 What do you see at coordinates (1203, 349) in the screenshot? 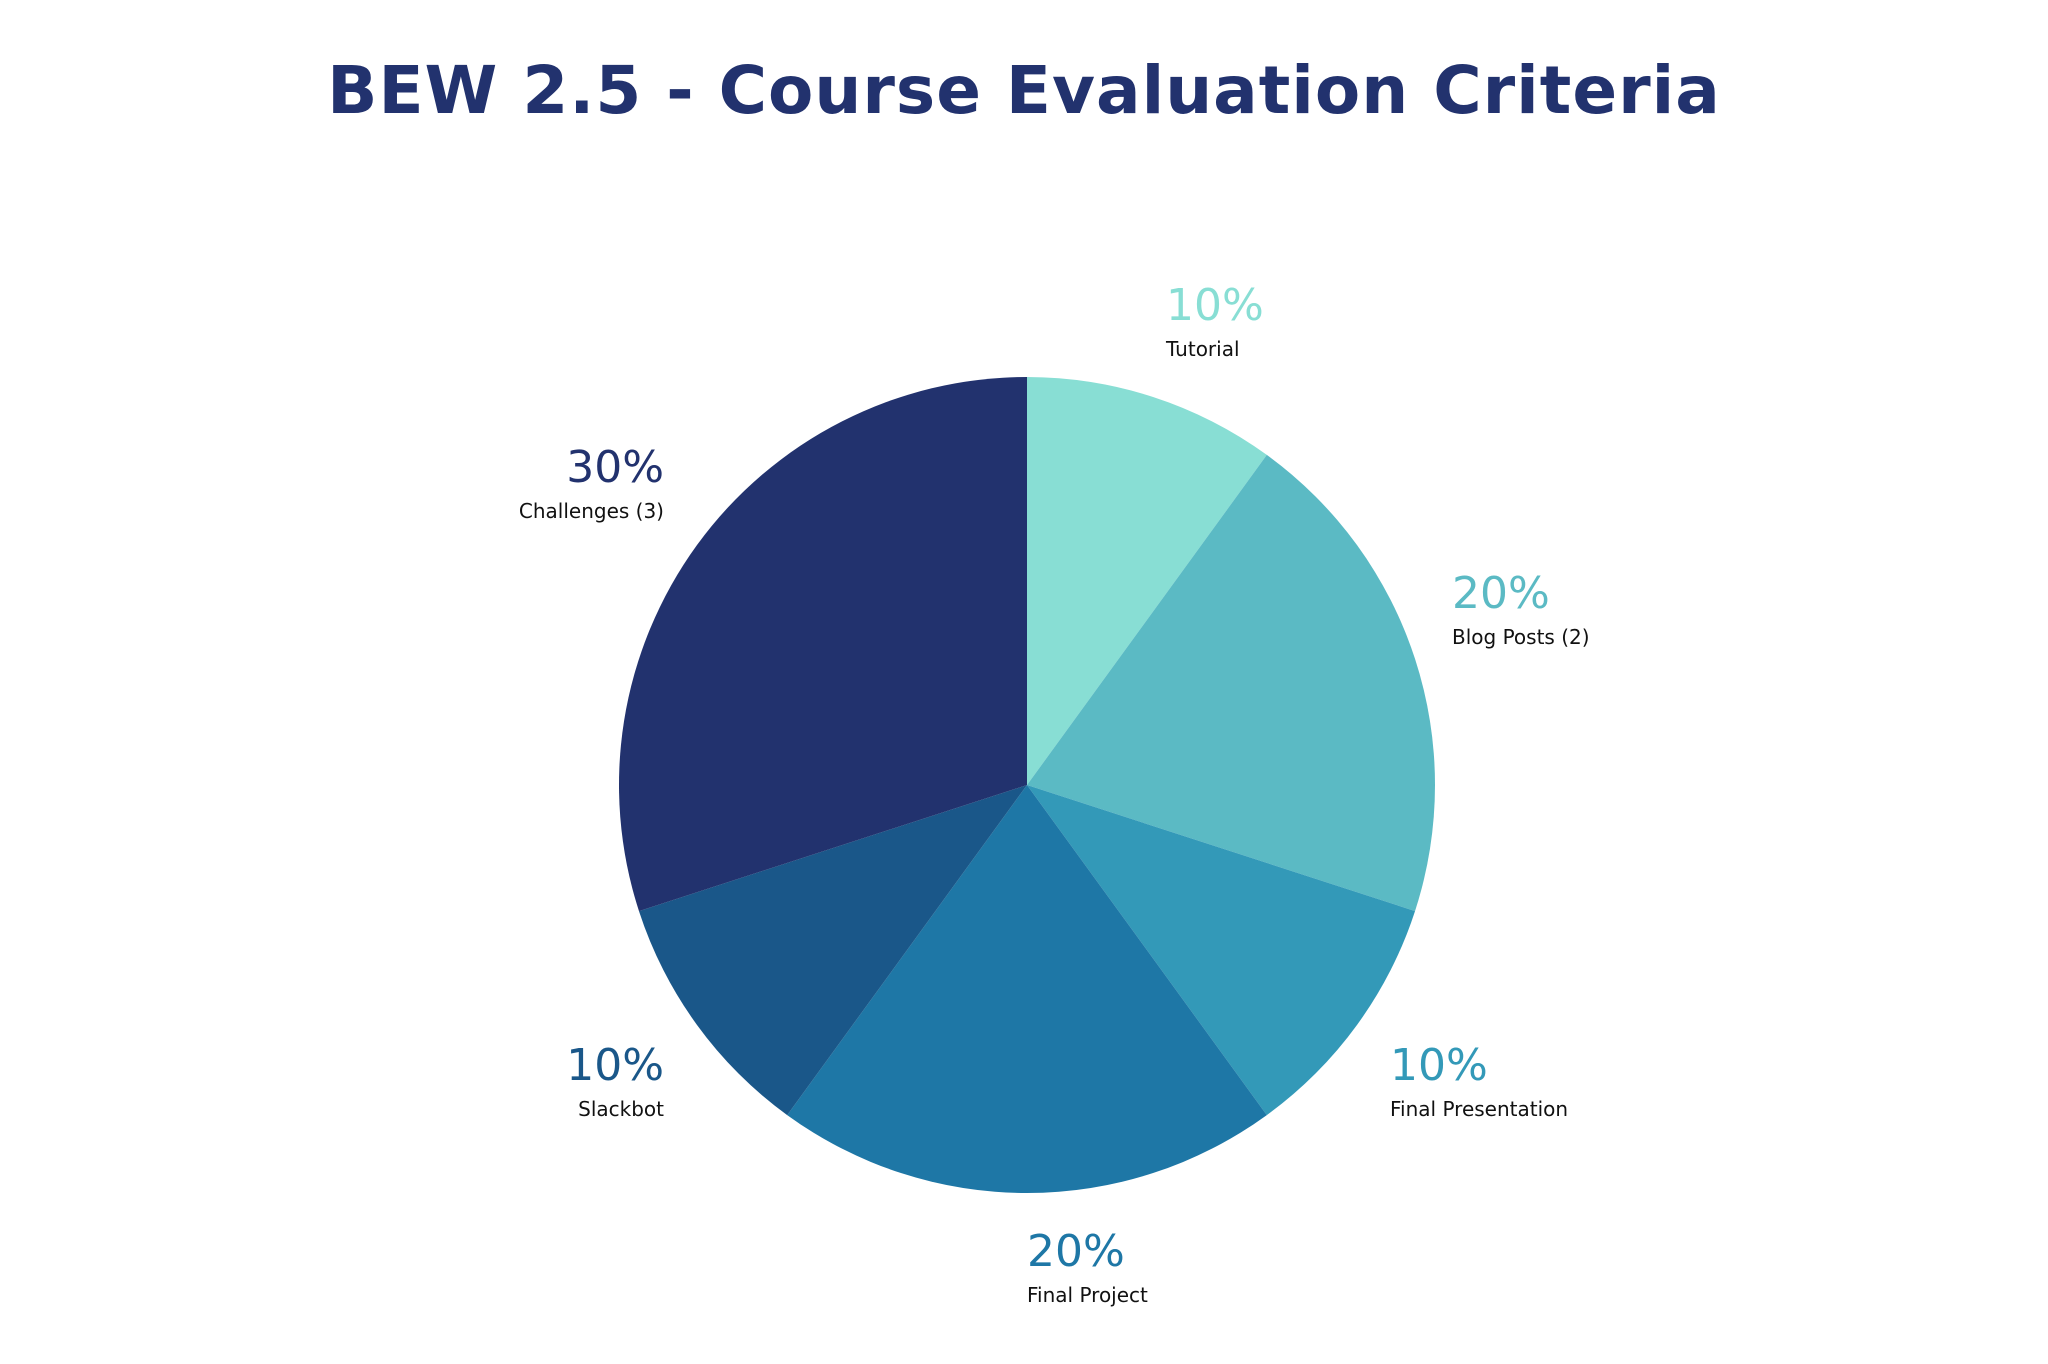
I see `name-label-tutorial: Tutorial` at bounding box center [1203, 349].